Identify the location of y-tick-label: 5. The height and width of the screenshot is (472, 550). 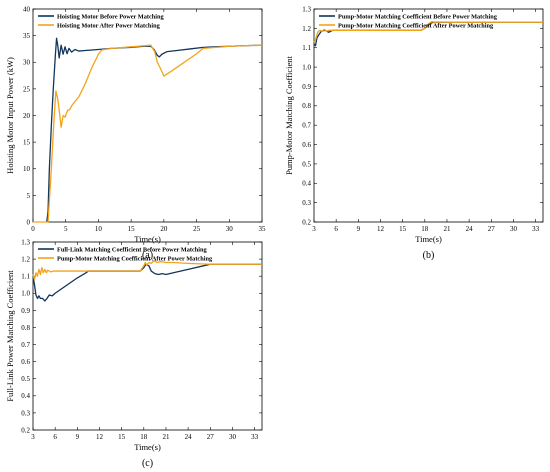
(29, 196).